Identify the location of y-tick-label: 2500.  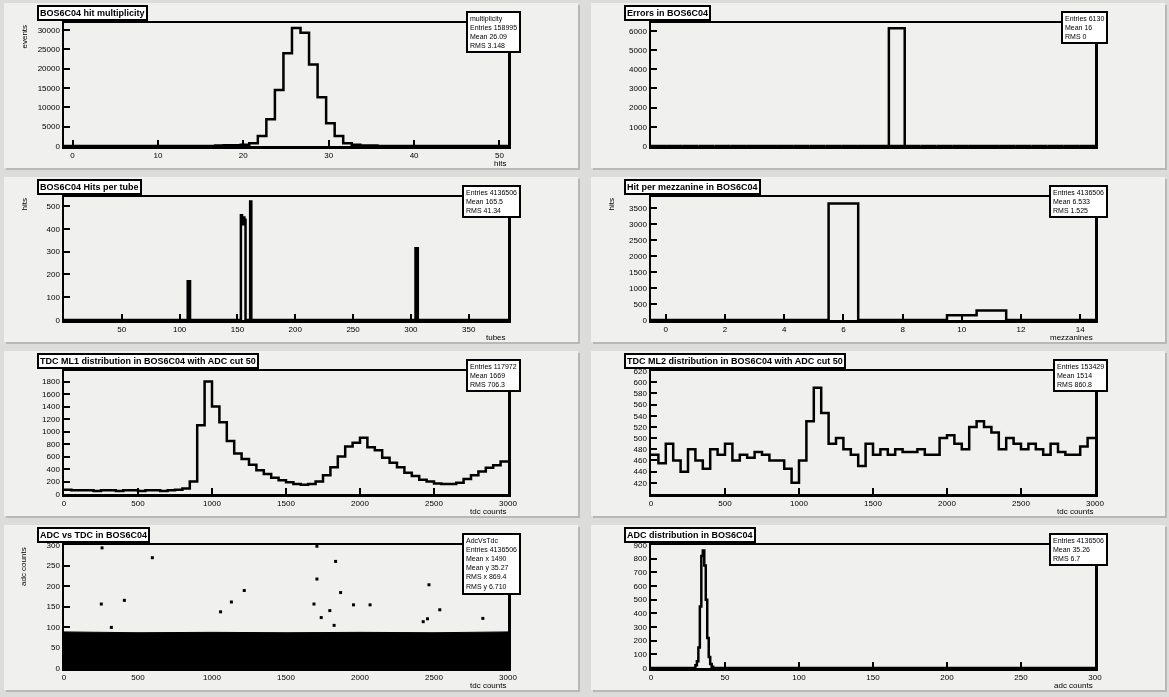
(638, 240).